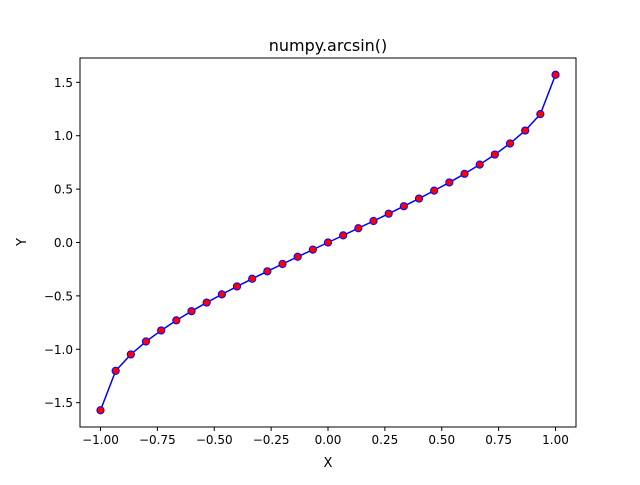 The width and height of the screenshot is (640, 485). Describe the element at coordinates (498, 440) in the screenshot. I see `x-tick-label: 0.75` at that location.